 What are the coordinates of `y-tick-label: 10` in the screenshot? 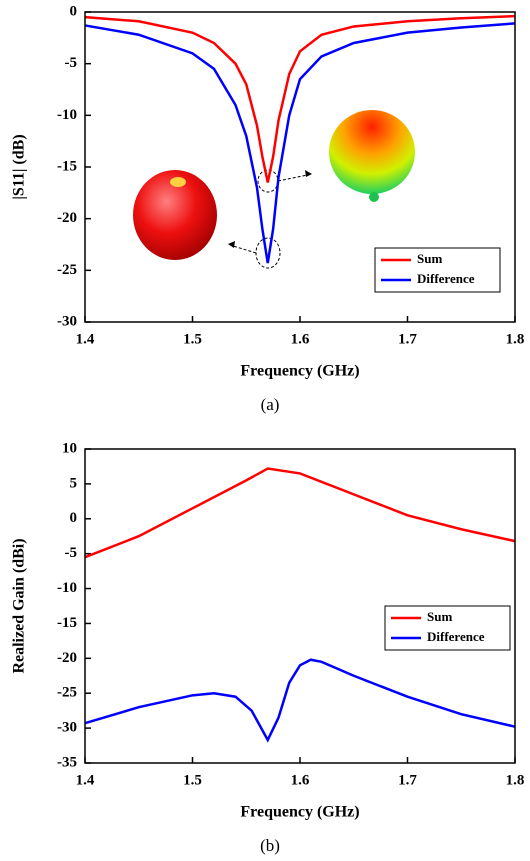 It's located at (69, 448).